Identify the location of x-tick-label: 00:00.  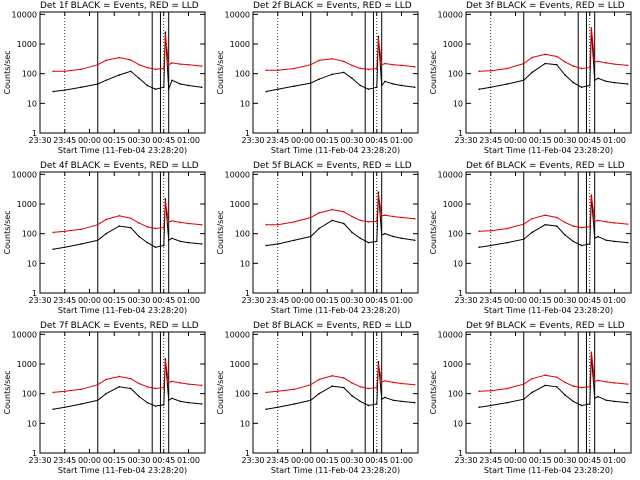
(302, 300).